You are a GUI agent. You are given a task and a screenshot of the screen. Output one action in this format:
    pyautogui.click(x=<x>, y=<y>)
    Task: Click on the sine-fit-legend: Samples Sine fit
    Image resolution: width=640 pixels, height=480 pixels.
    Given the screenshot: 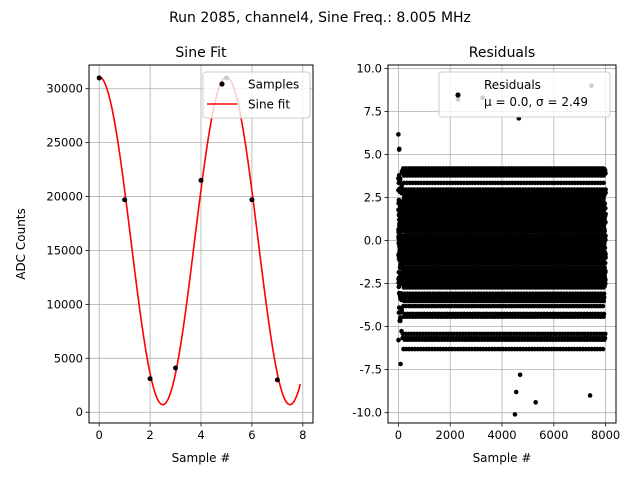 What is the action you would take?
    pyautogui.click(x=256, y=95)
    